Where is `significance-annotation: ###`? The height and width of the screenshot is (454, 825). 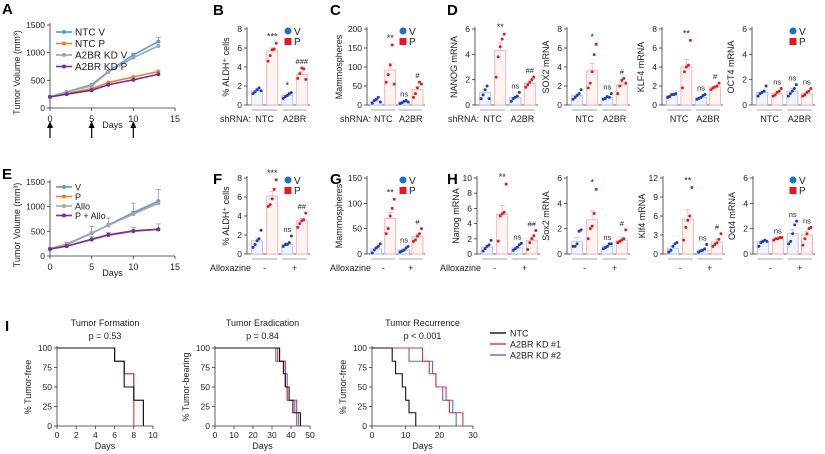 significance-annotation: ### is located at coordinates (302, 61).